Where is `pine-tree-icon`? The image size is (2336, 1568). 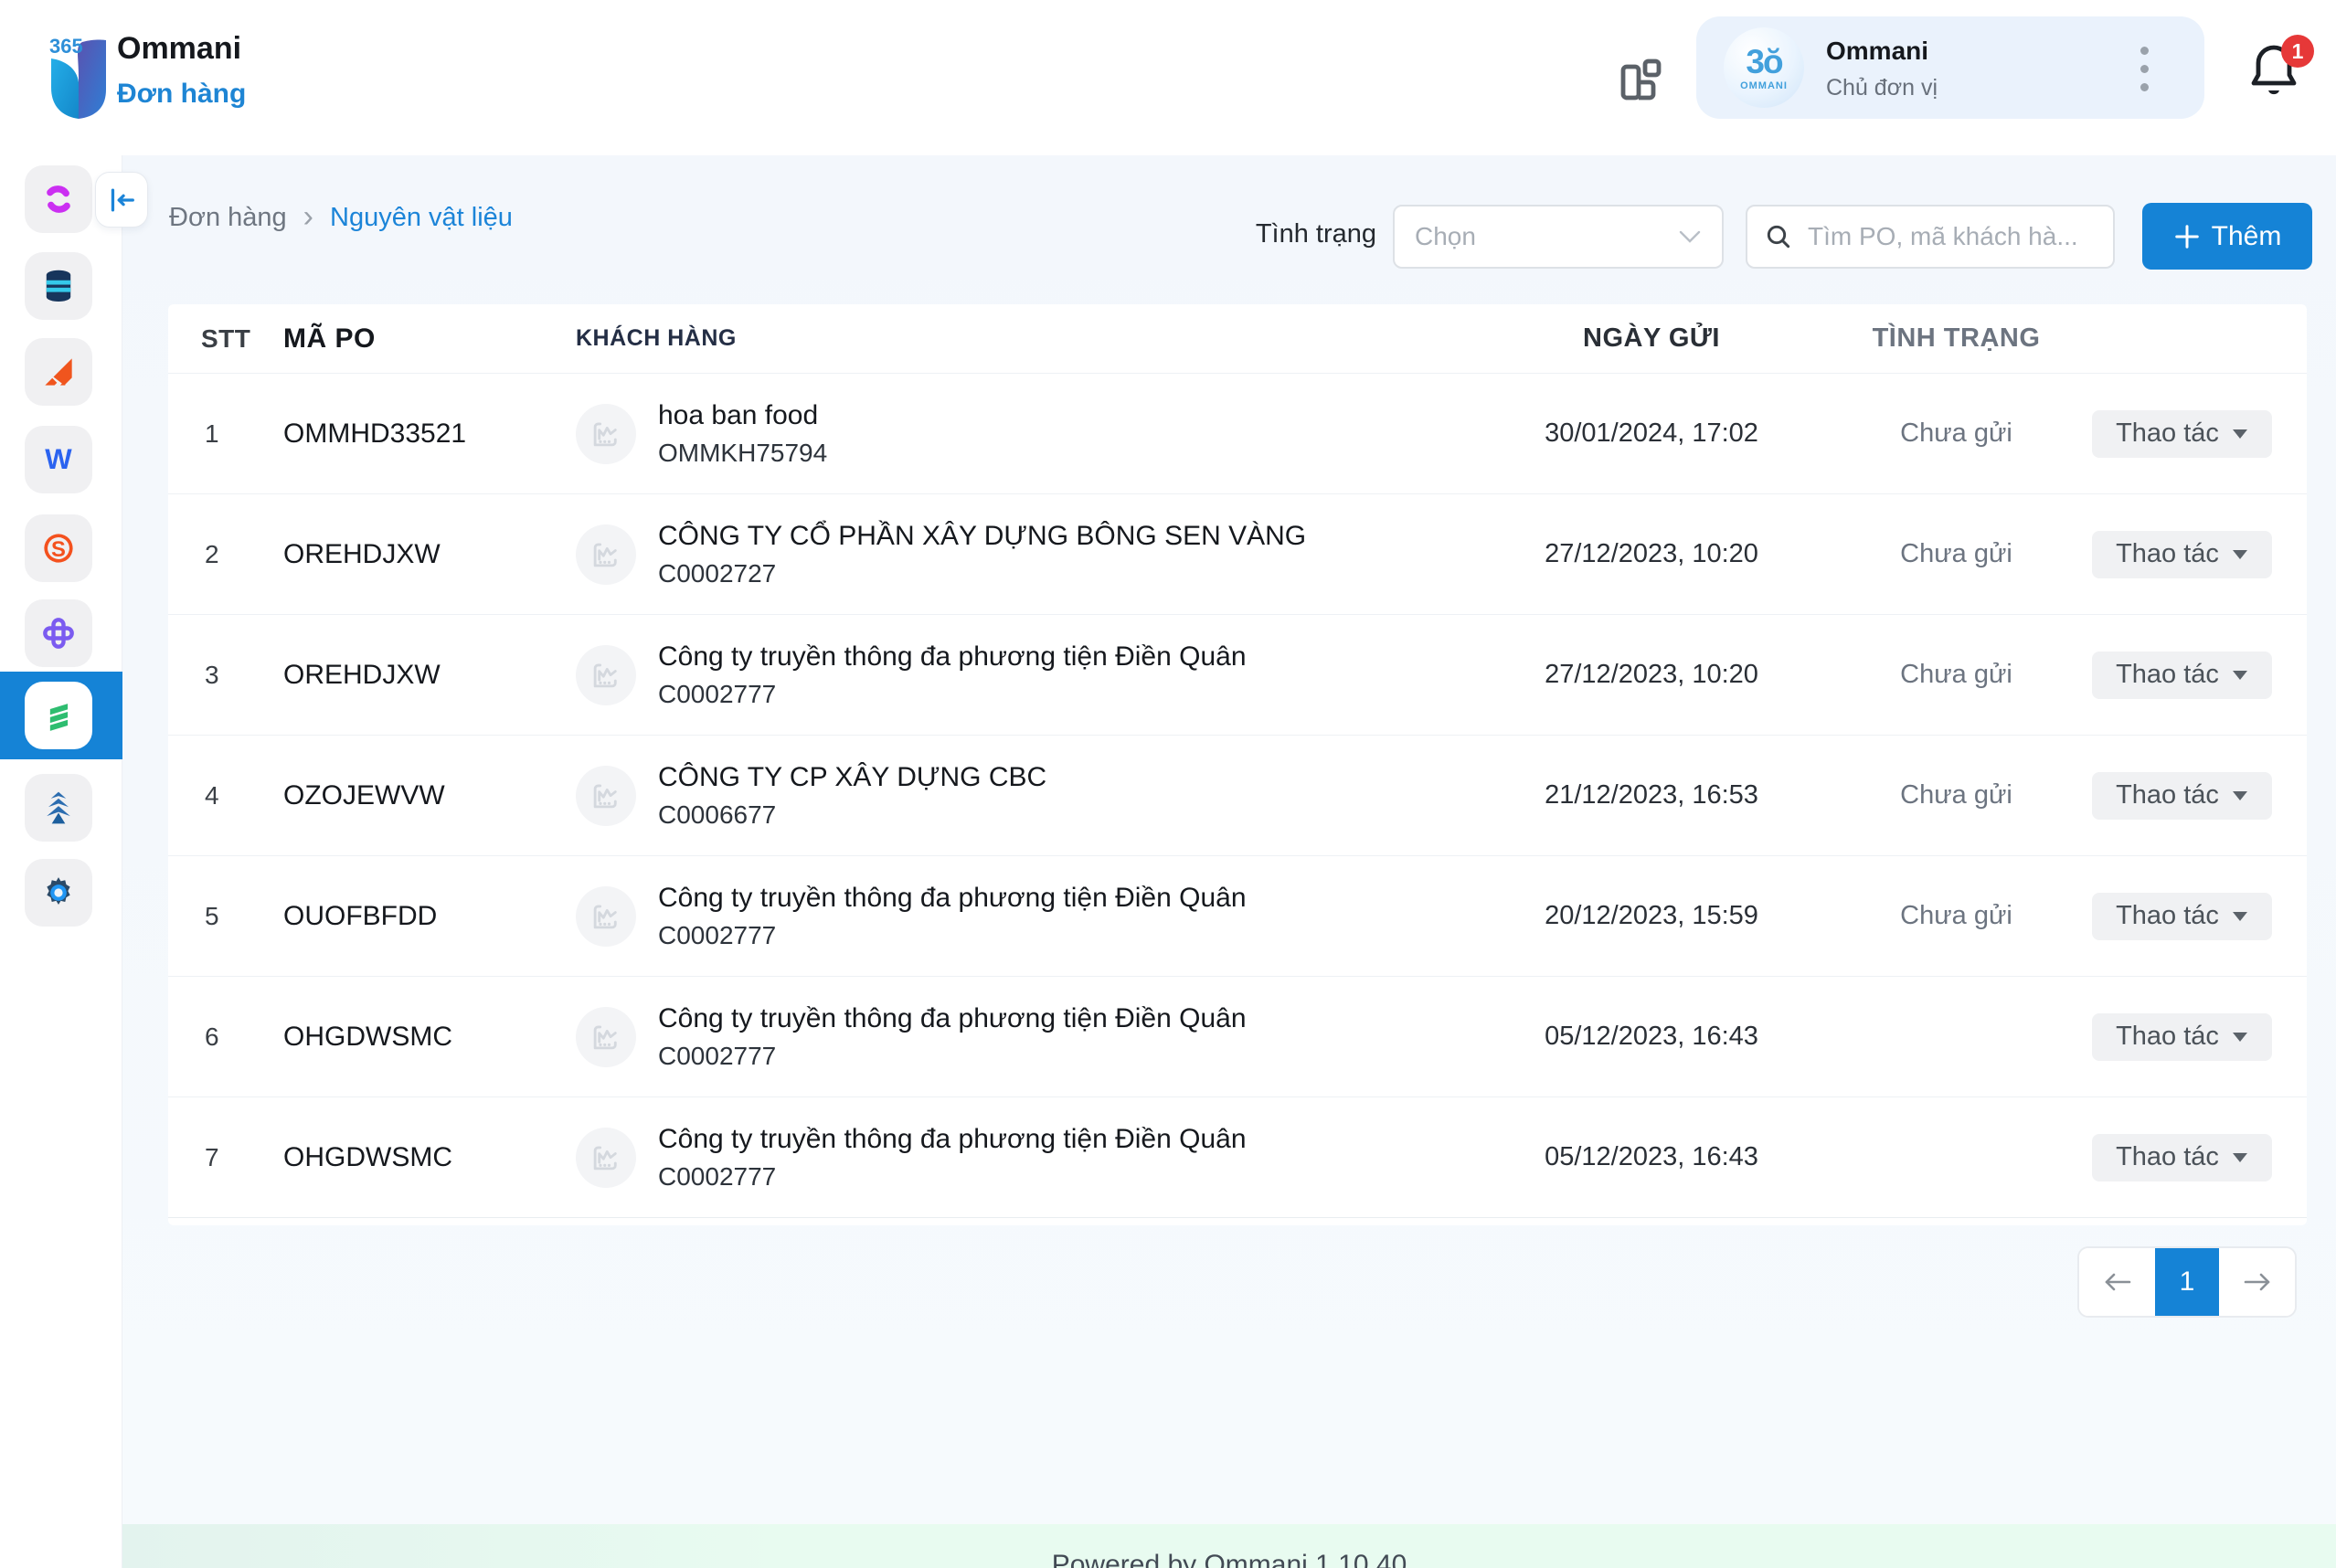 pine-tree-icon is located at coordinates (58, 808).